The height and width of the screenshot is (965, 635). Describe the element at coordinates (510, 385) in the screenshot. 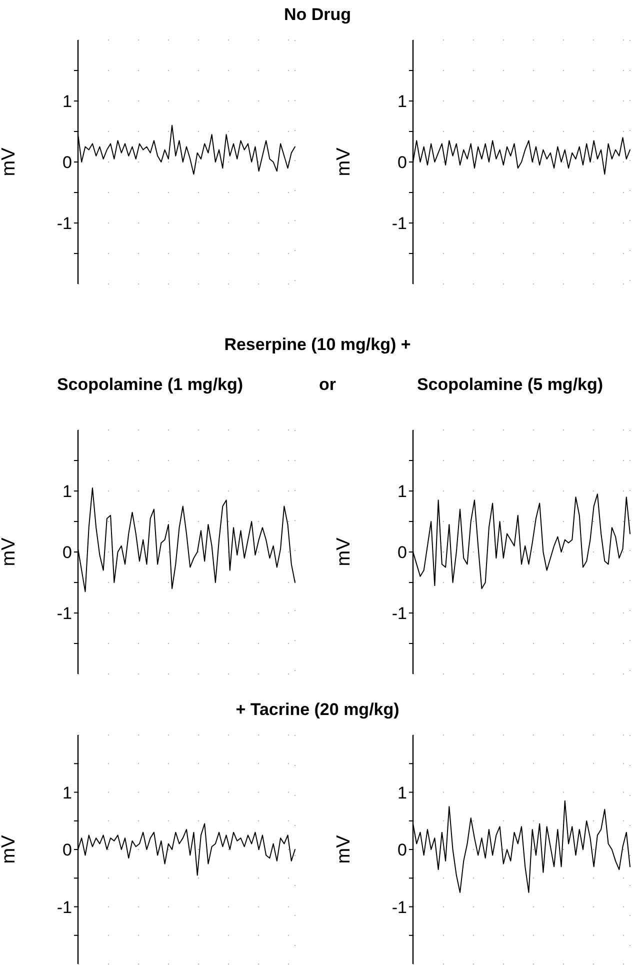

I see `chart-subtitle: Scopolamine (5 mg/kg)` at that location.